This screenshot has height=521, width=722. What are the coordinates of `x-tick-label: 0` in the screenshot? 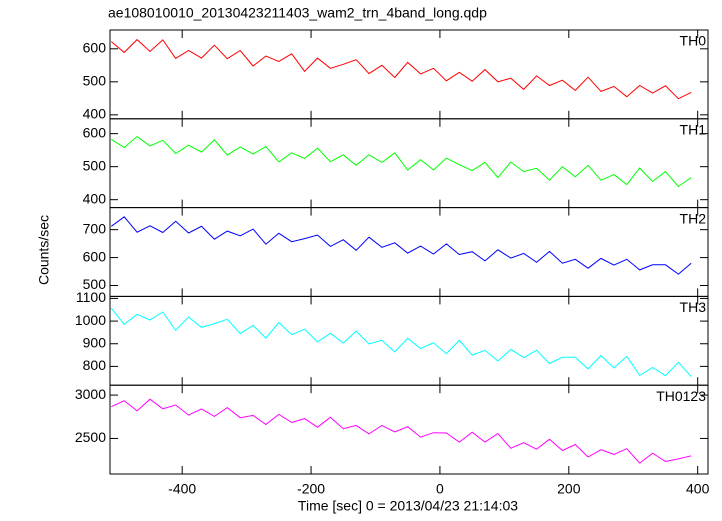 It's located at (440, 489).